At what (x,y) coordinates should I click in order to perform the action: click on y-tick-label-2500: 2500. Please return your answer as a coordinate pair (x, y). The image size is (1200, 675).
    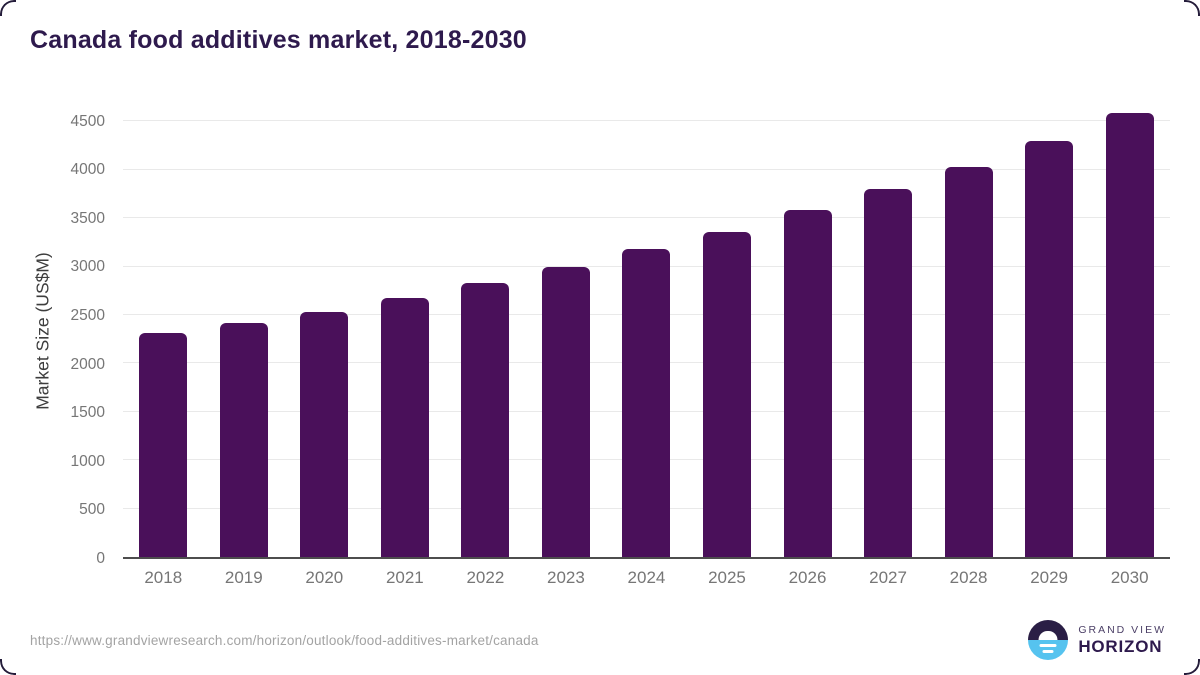
    Looking at the image, I should click on (87, 315).